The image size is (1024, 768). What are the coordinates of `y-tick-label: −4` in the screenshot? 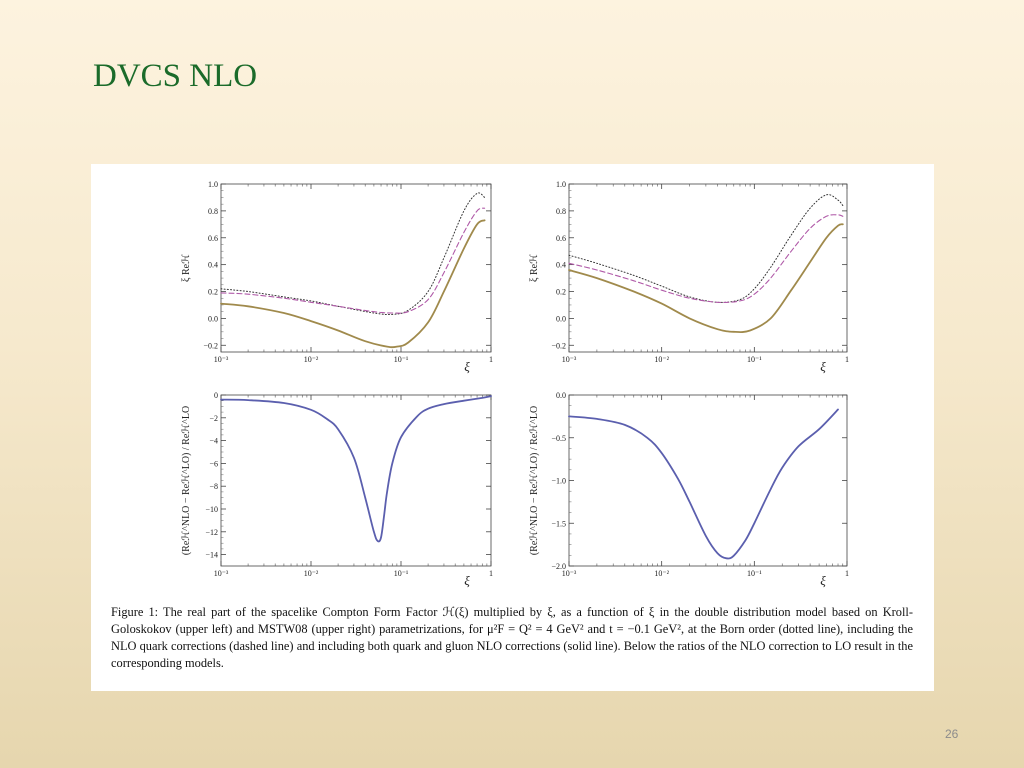 It's located at (213, 441).